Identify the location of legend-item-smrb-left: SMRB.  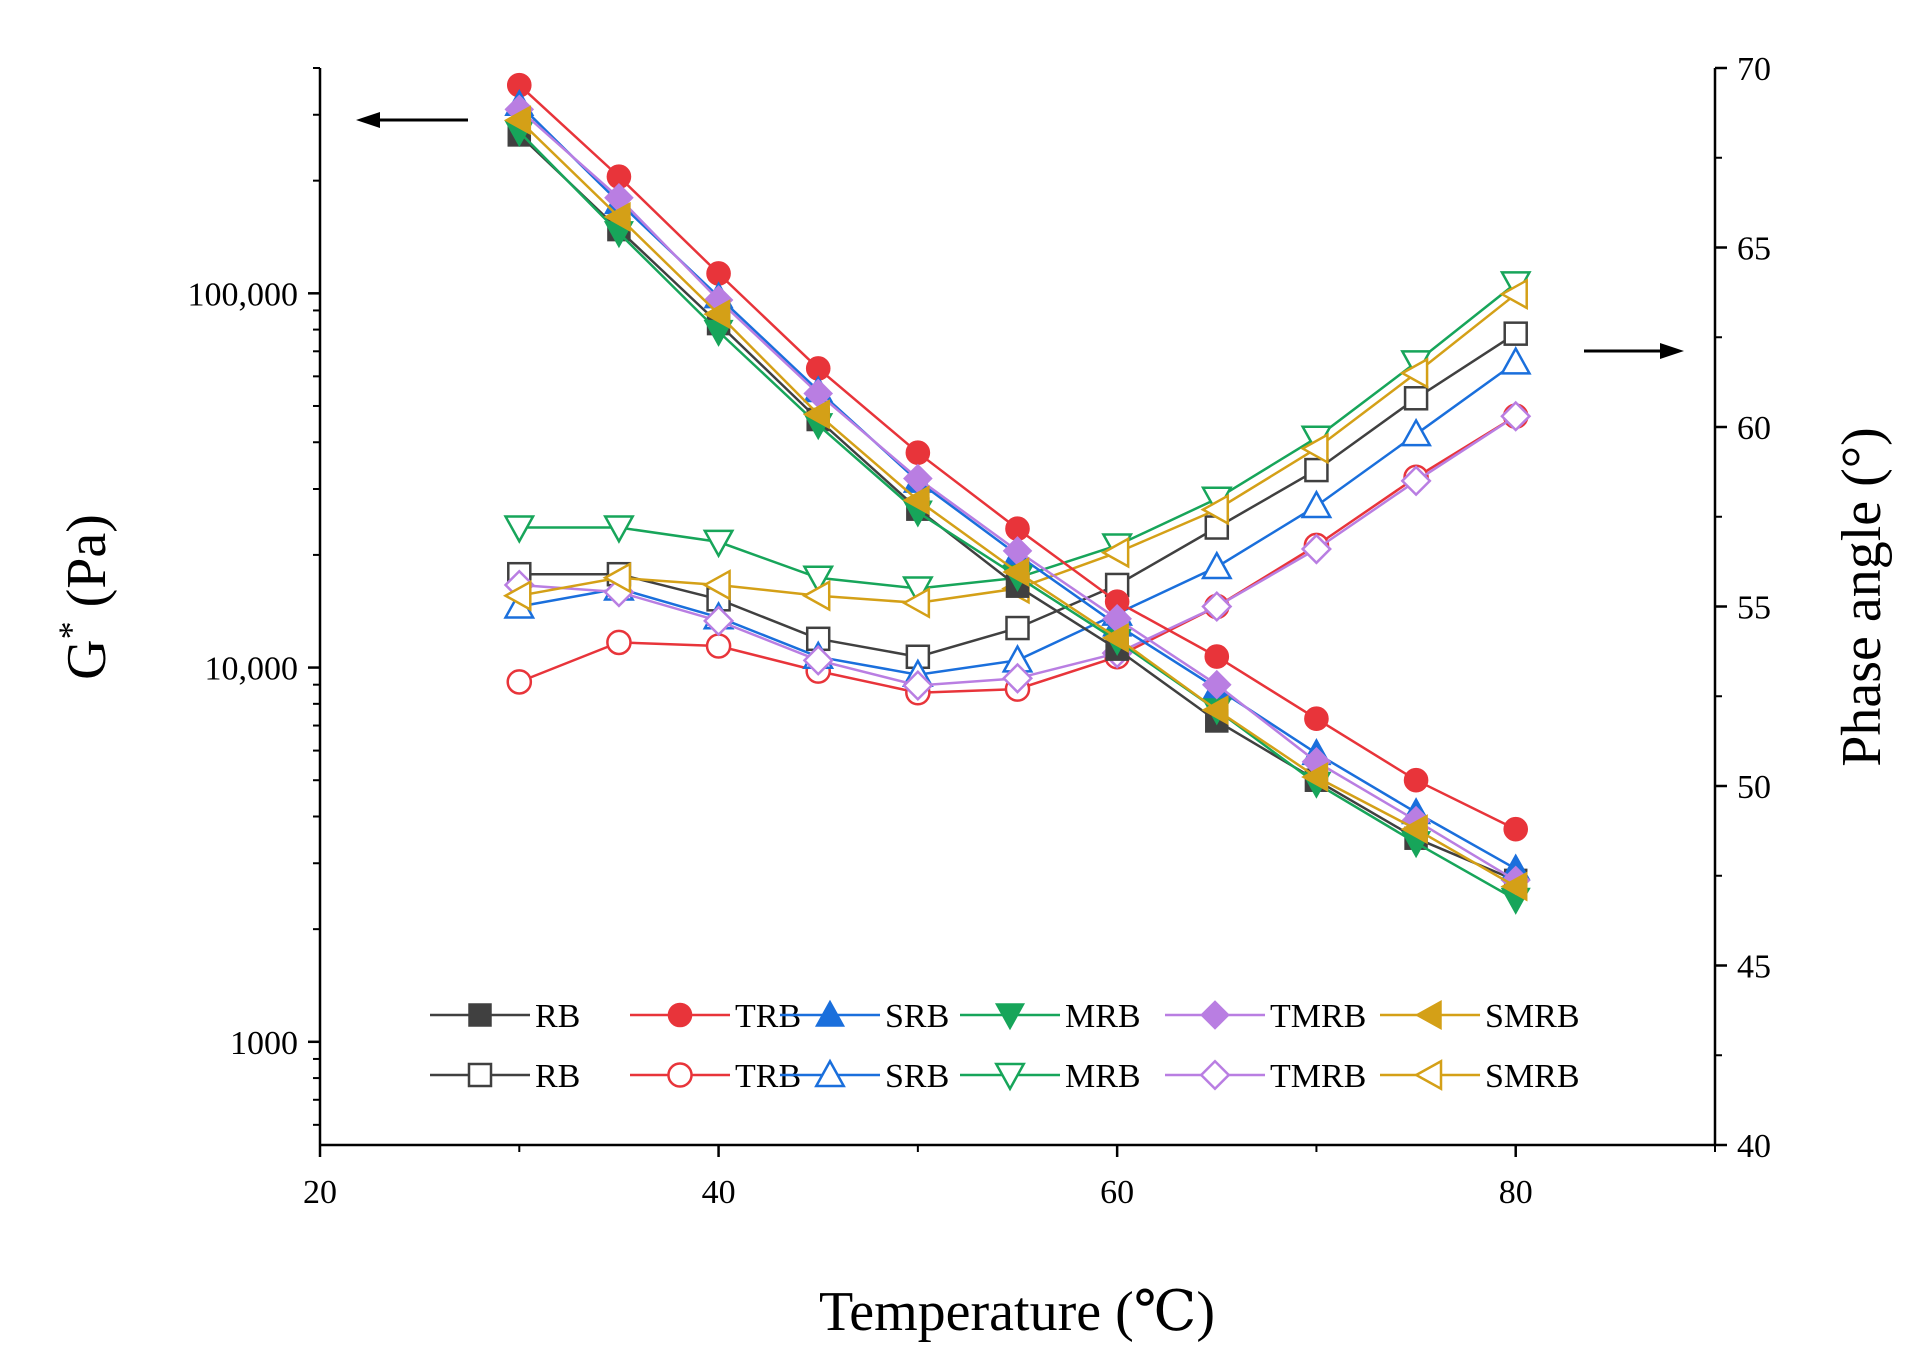
(1480, 1016).